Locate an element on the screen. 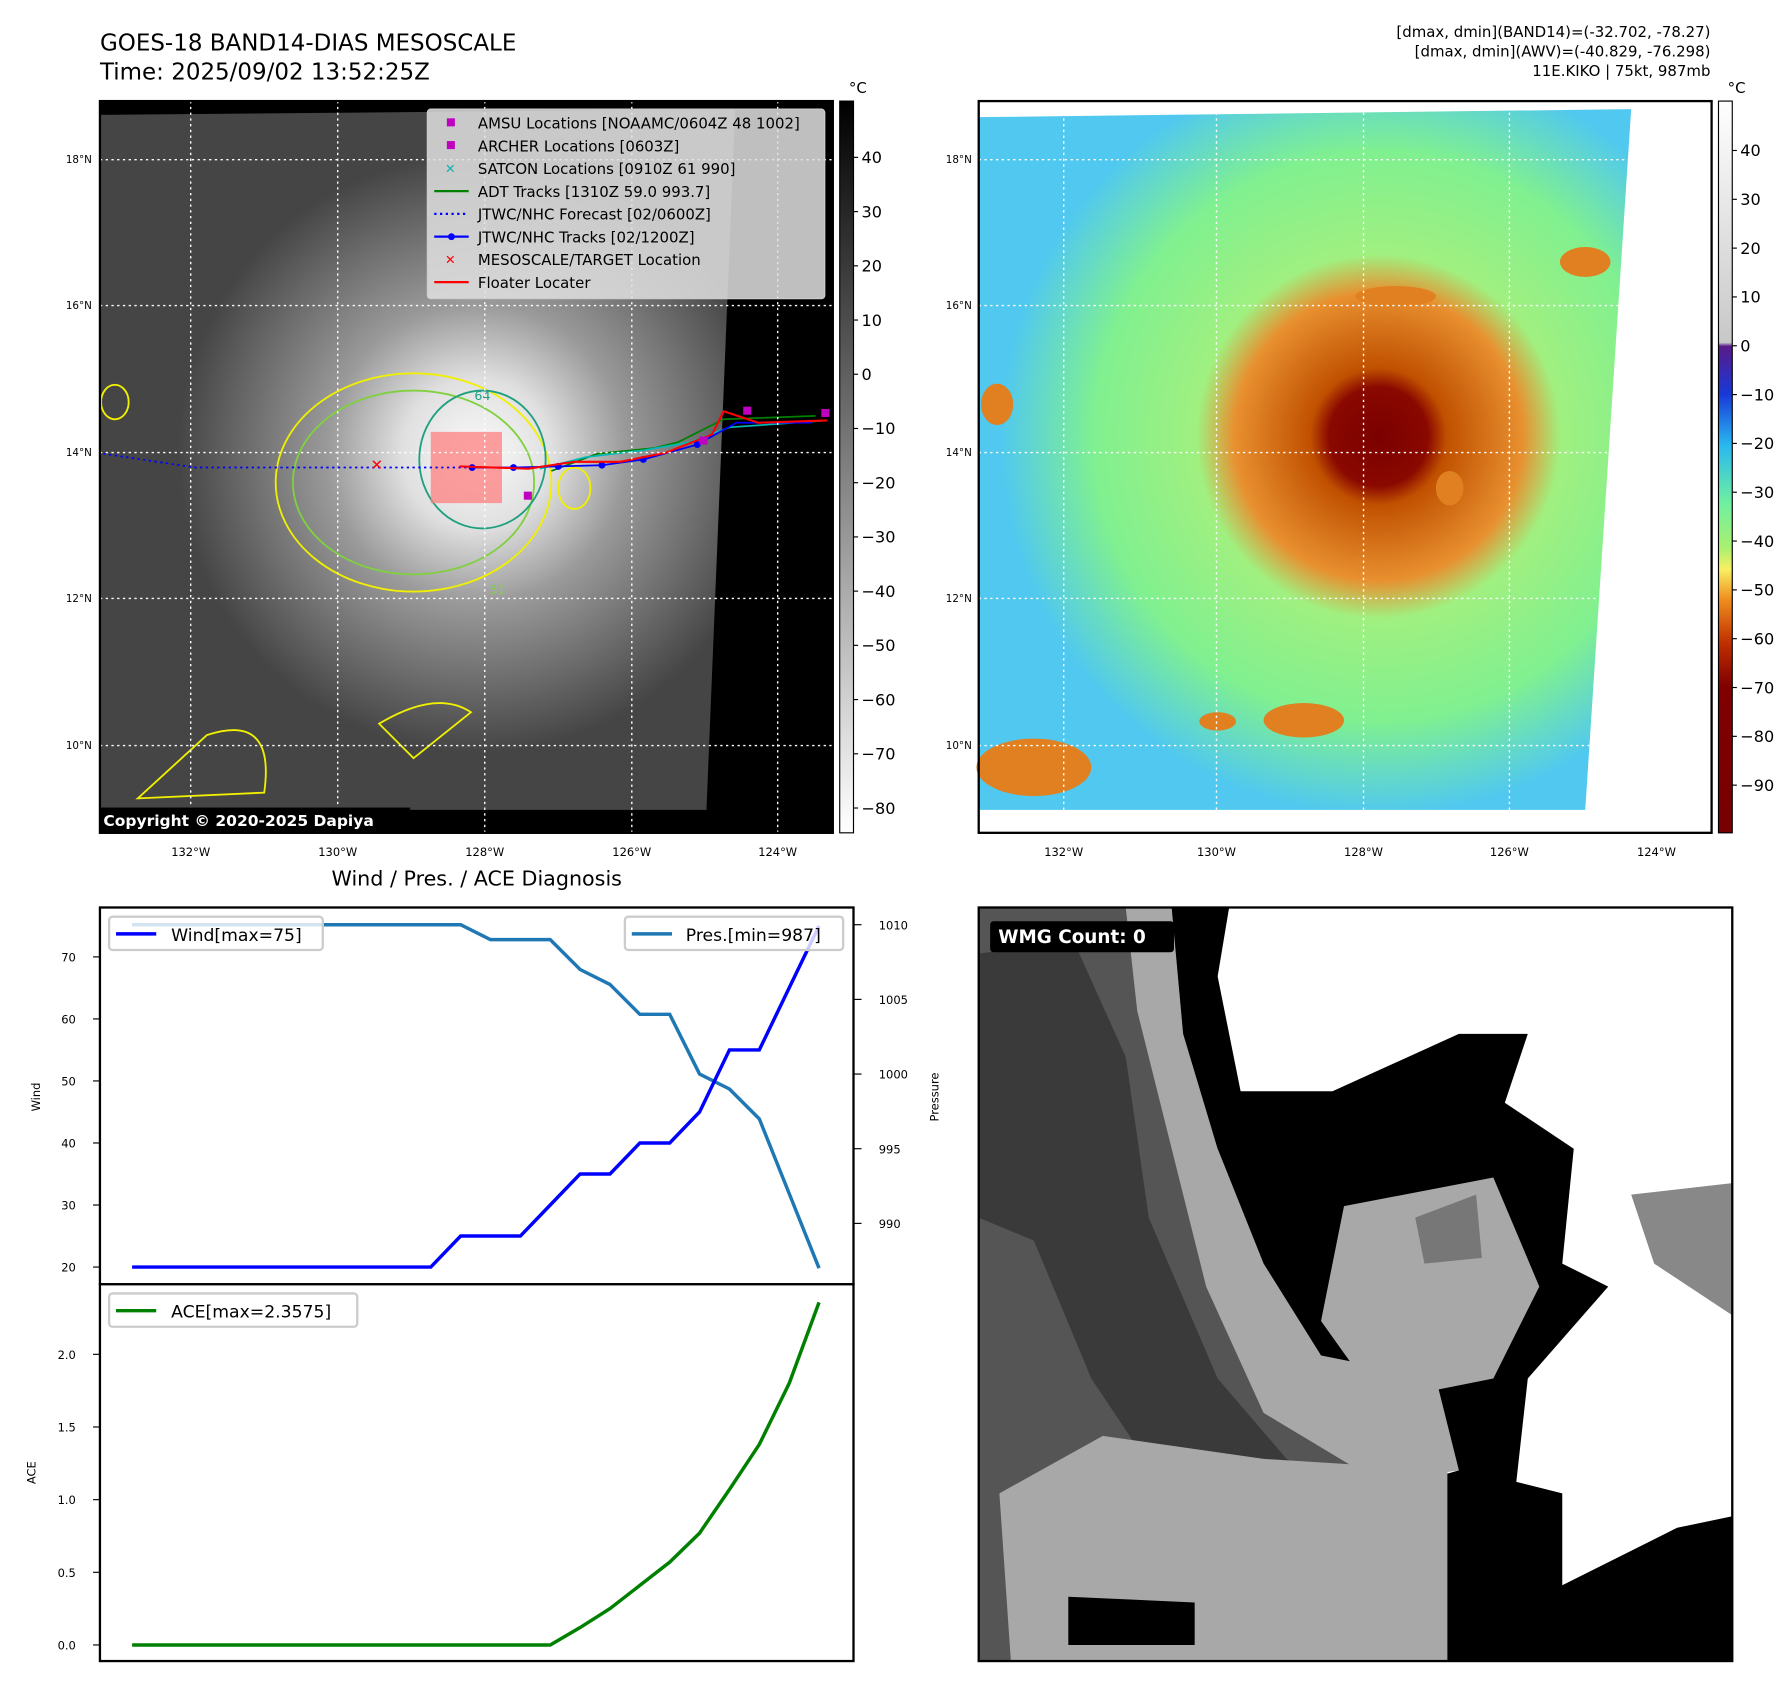 The height and width of the screenshot is (1690, 1792). info-storm: 11E.KIKO | 75kt, 987mb is located at coordinates (1621, 72).